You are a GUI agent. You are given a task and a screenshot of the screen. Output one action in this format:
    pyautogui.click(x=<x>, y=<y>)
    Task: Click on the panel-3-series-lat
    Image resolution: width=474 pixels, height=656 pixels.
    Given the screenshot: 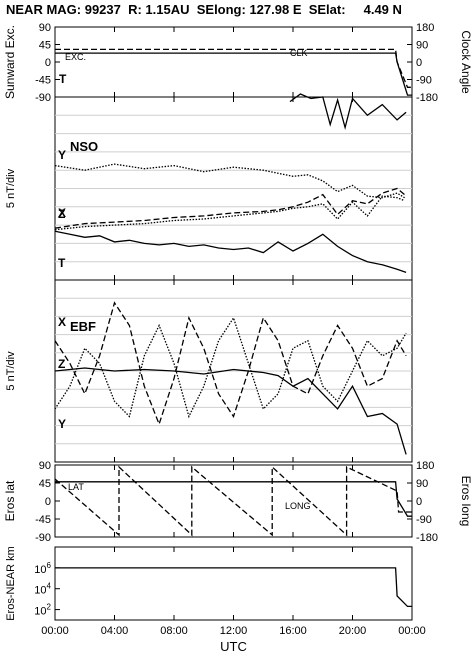 What is the action you would take?
    pyautogui.click(x=233, y=499)
    